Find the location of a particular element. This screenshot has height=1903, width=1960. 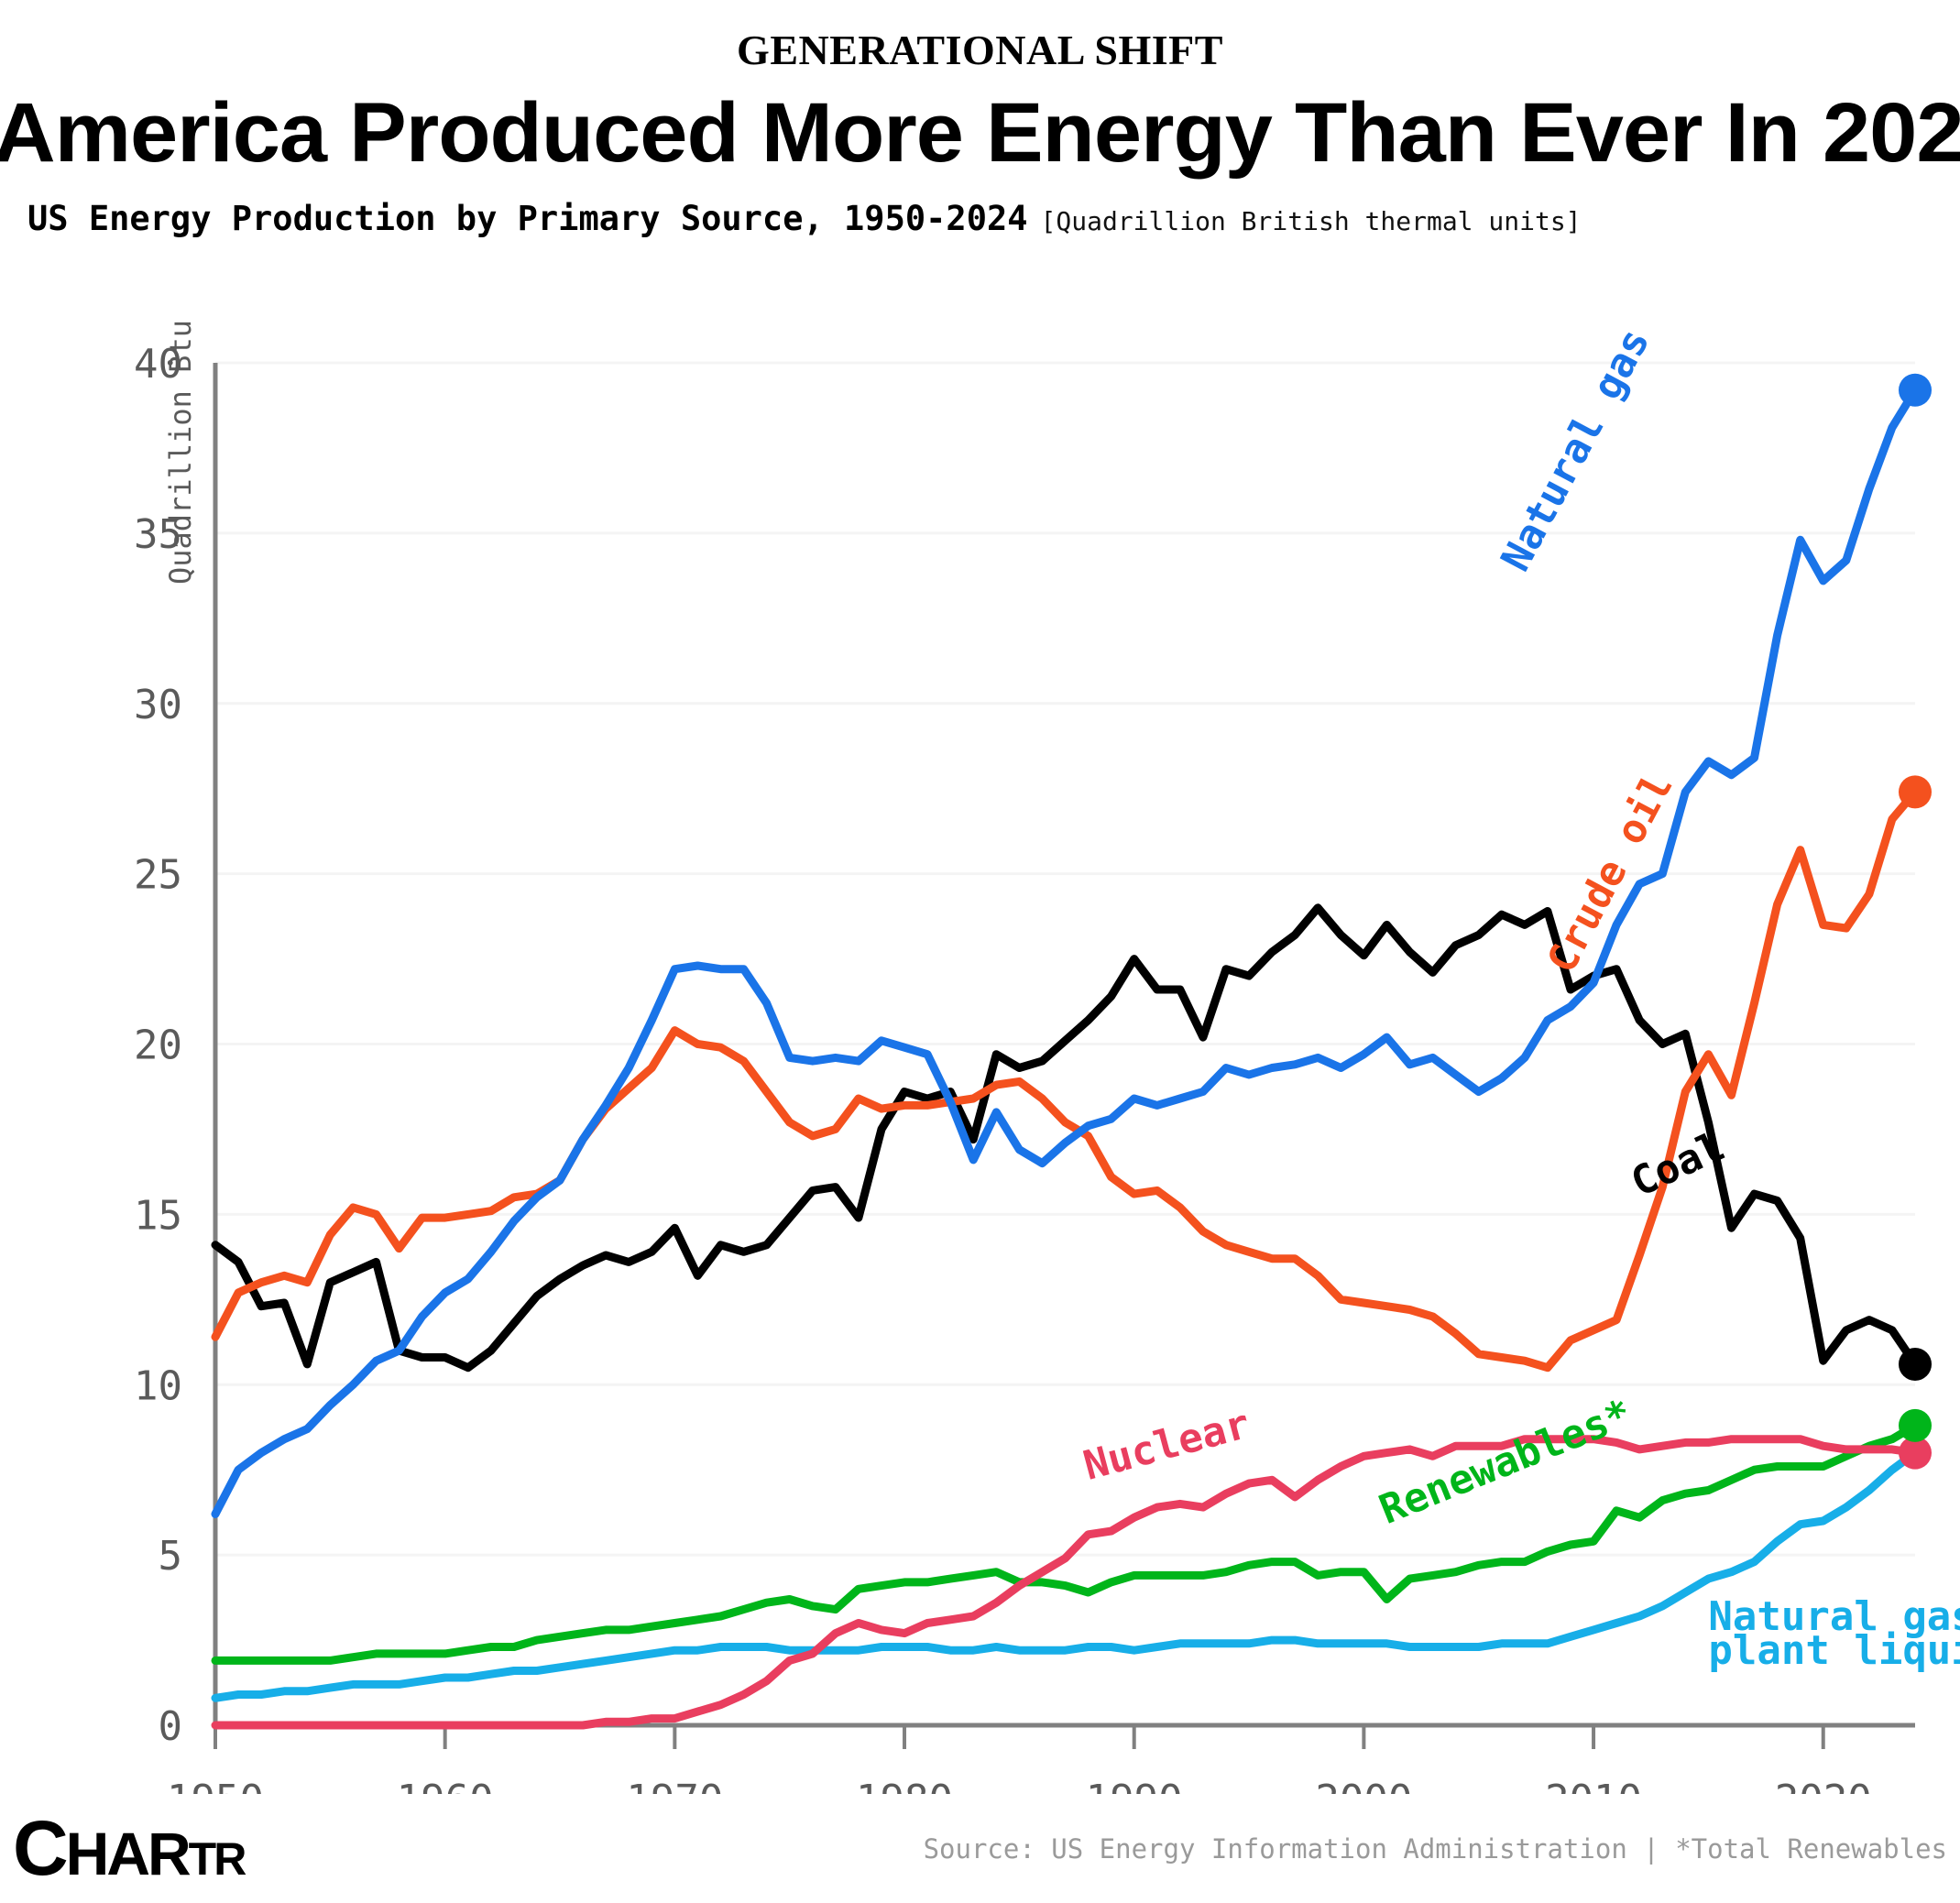

x-axis-tick-label: 1990 is located at coordinates (1134, 1785).